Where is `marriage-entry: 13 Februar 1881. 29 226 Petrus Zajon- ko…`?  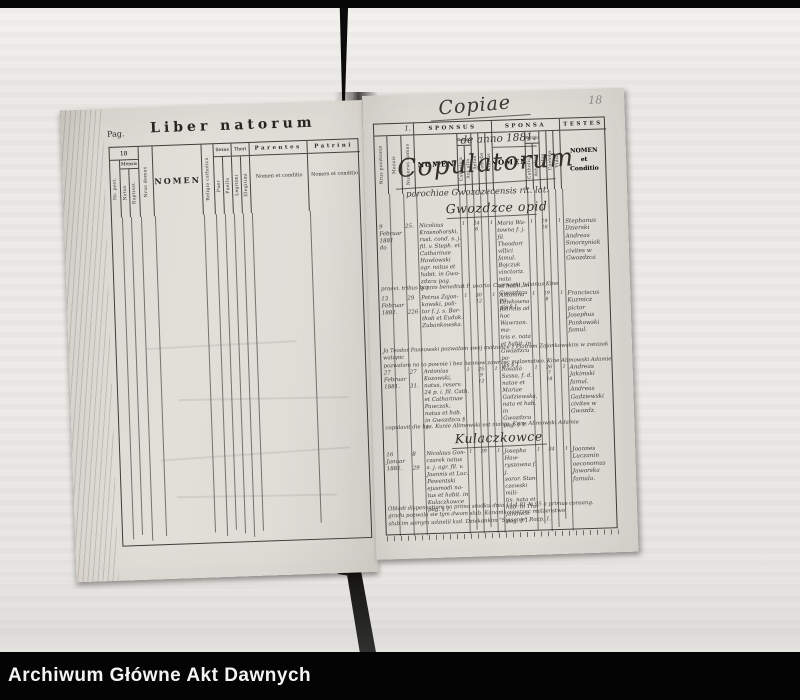
marriage-entry: 13 Februar 1881. 29 226 Petrus Zajon- ko… is located at coordinates (496, 329).